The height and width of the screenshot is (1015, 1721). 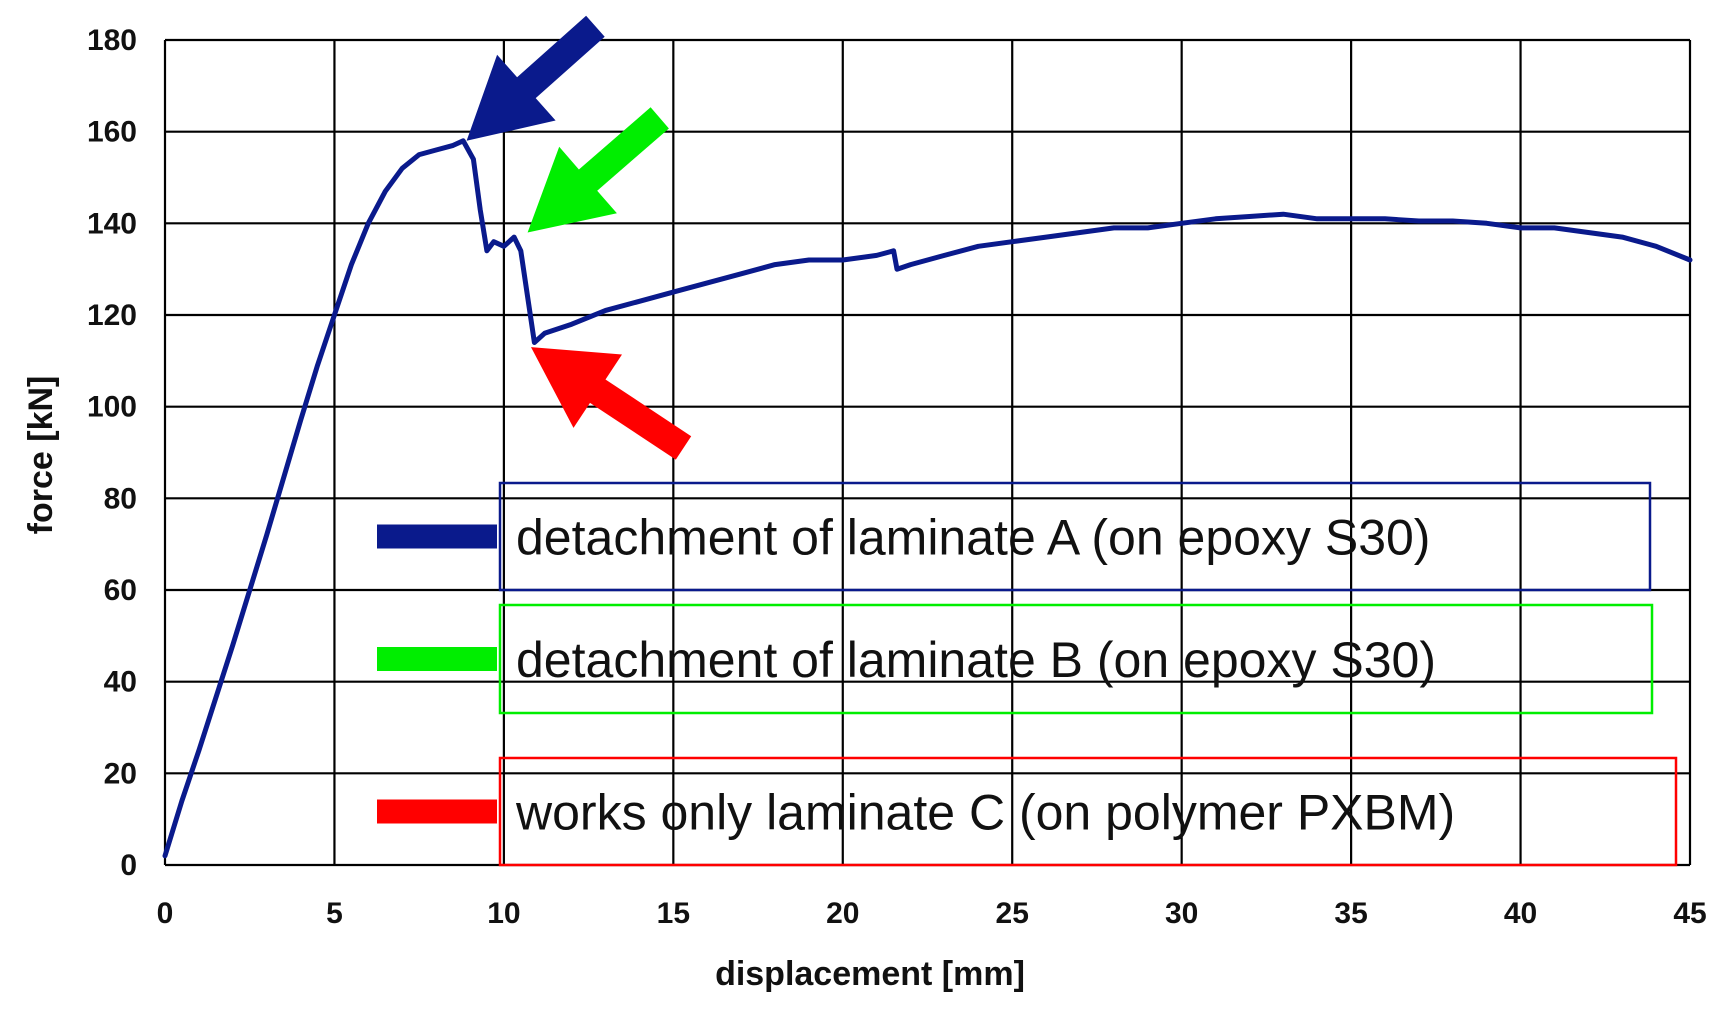 What do you see at coordinates (1181, 913) in the screenshot?
I see `x-tick-label-6: 30` at bounding box center [1181, 913].